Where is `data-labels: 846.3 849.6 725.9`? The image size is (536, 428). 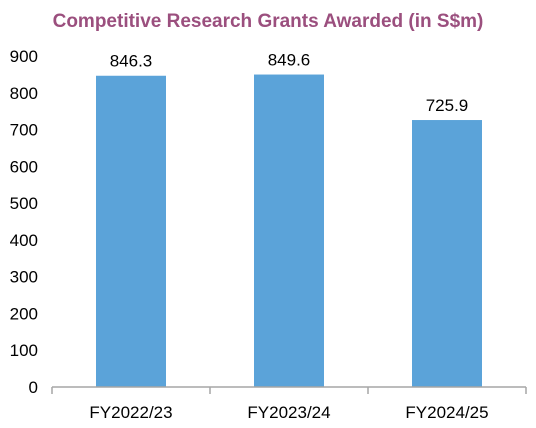 data-labels: 846.3 849.6 725.9 is located at coordinates (289, 83).